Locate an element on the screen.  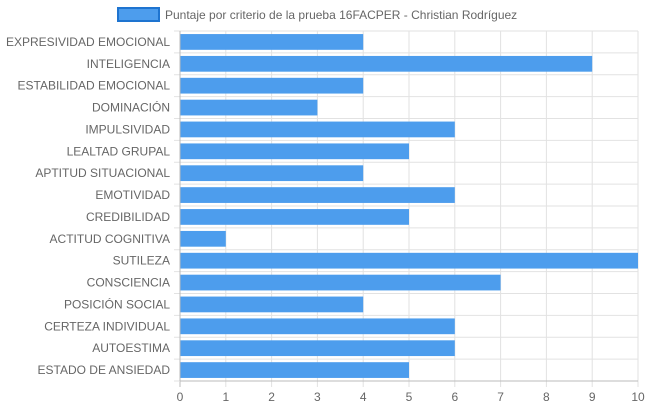
x-tick-label: 6 is located at coordinates (454, 397).